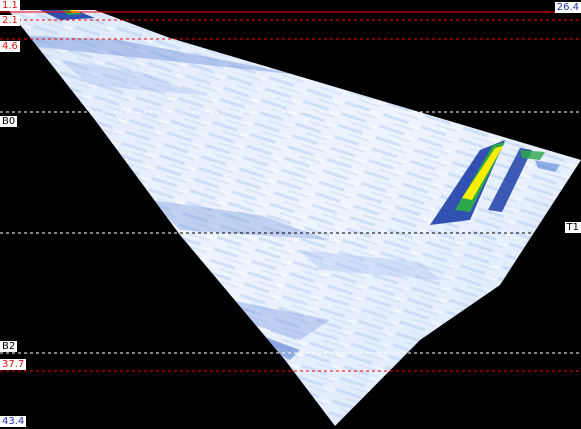 The image size is (581, 429). Describe the element at coordinates (572, 227) in the screenshot. I see `cursor-label-t1: T1` at that location.